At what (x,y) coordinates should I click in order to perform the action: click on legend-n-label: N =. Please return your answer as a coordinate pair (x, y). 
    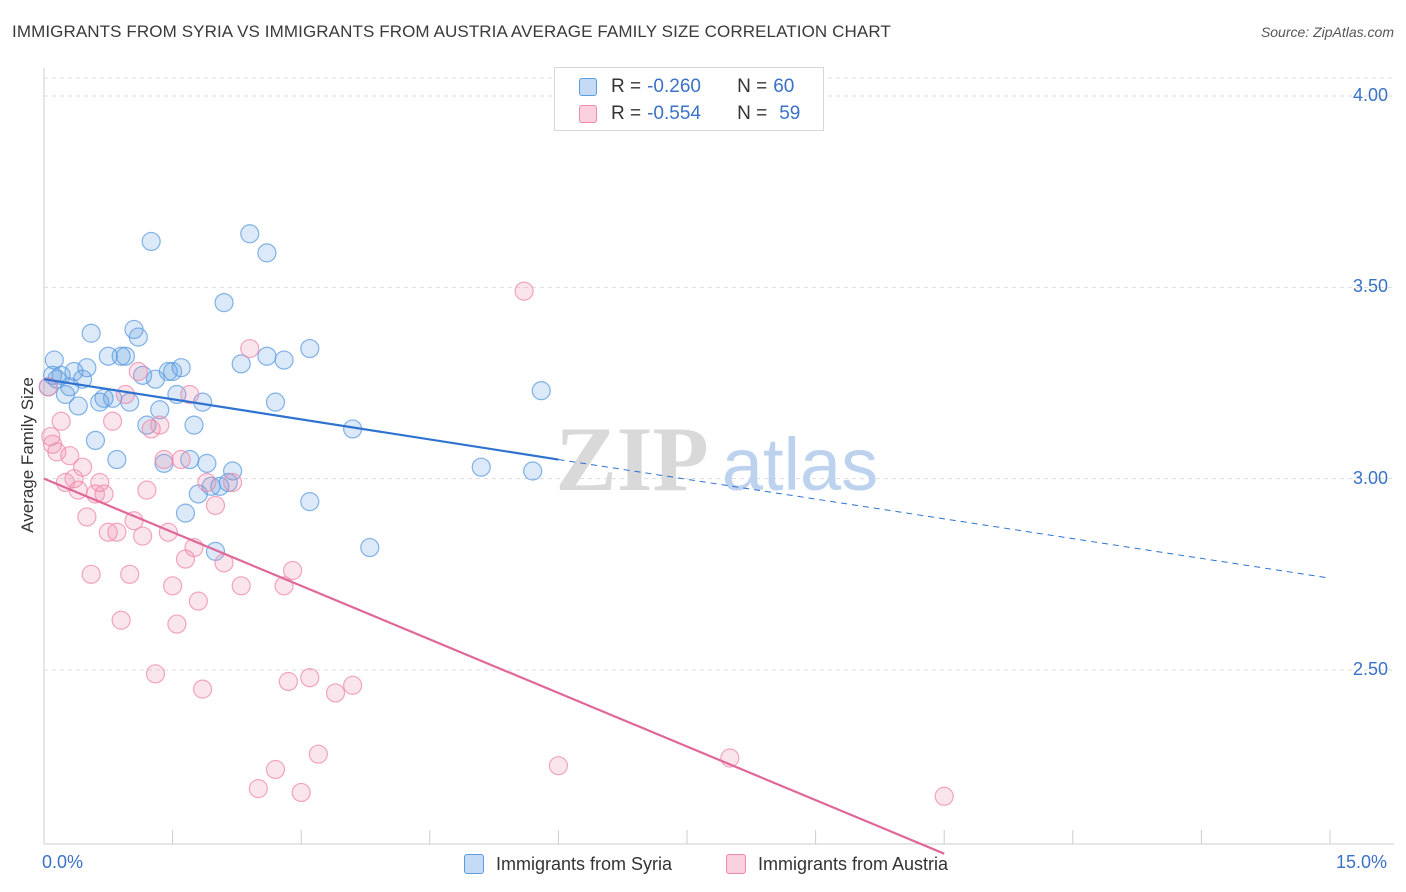
    Looking at the image, I should click on (752, 113).